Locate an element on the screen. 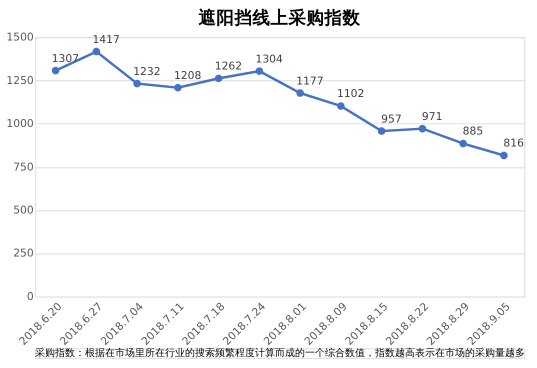 This screenshot has width=537, height=368. data-label: 1417 is located at coordinates (106, 39).